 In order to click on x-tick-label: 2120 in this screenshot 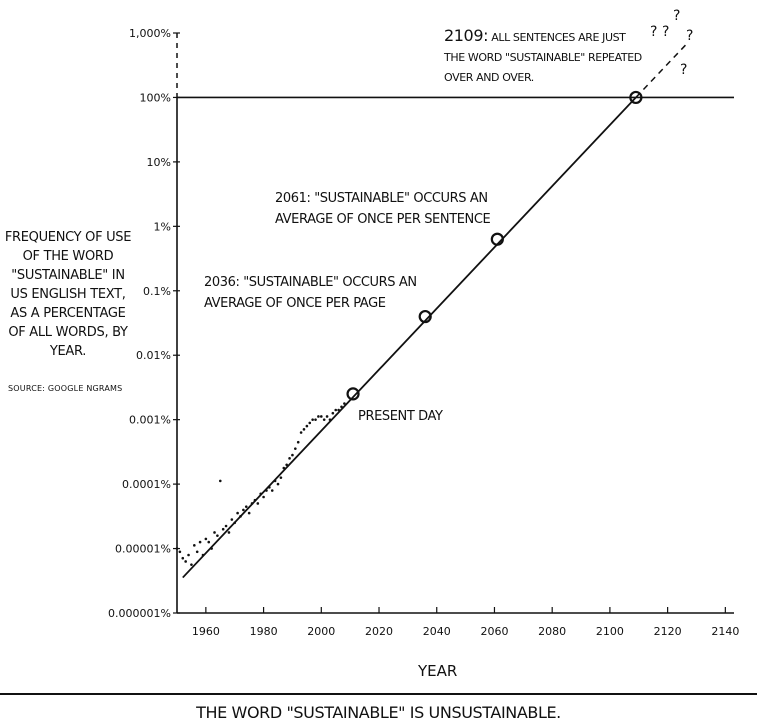, I will do `click(668, 631)`.